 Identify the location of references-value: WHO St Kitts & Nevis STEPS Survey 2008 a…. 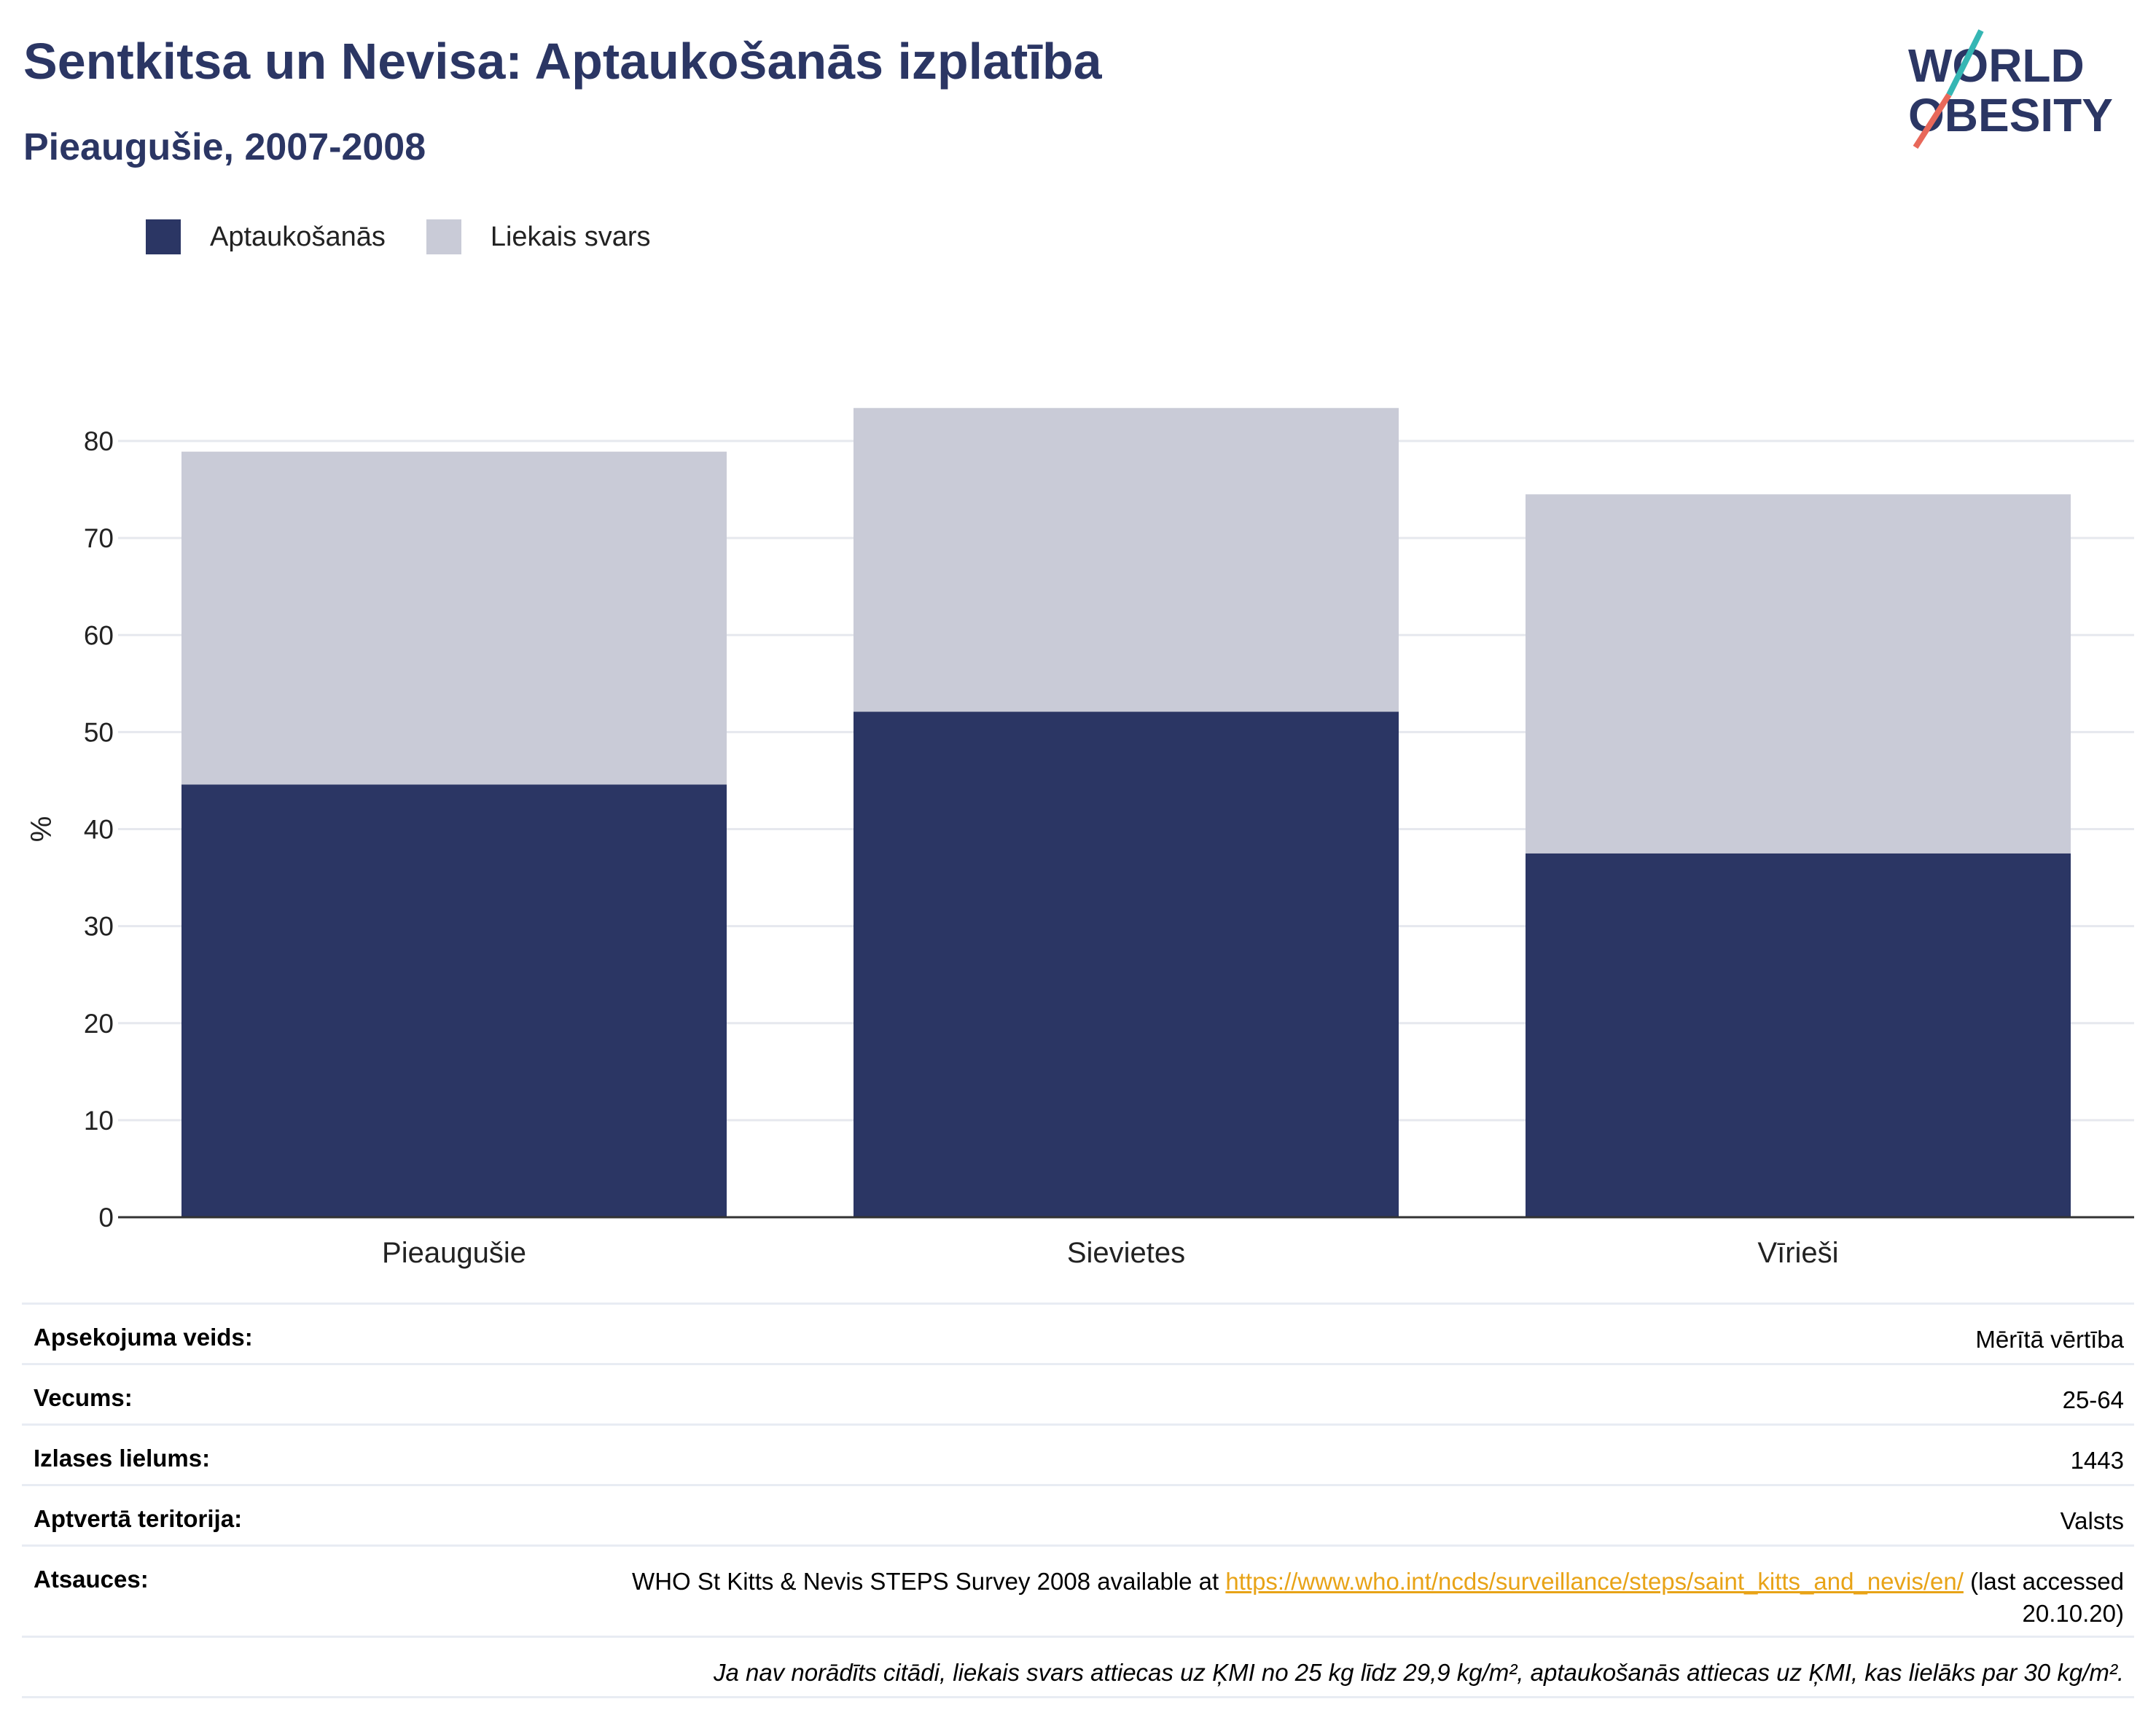
(1382, 1592).